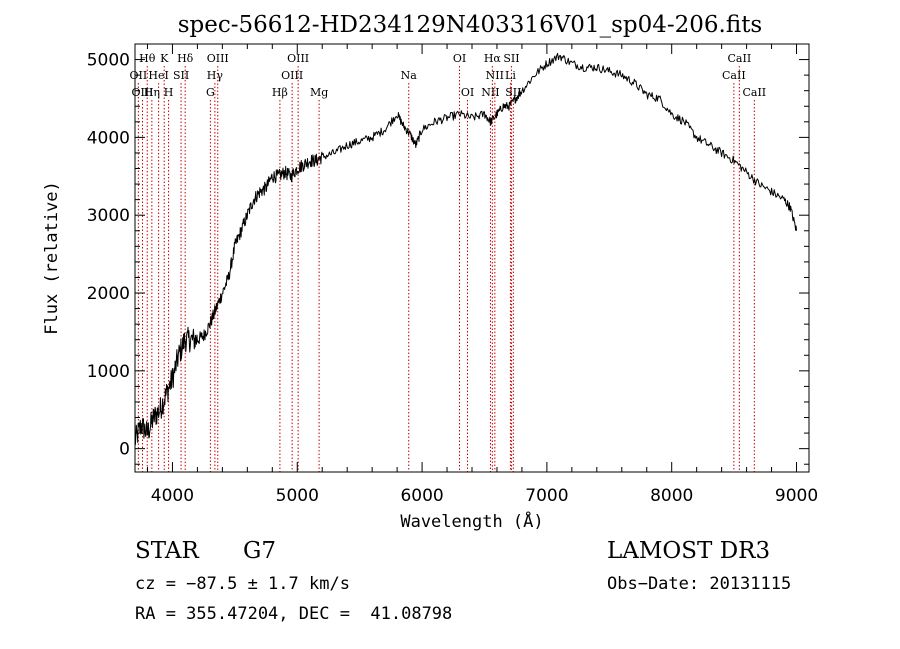  Describe the element at coordinates (108, 372) in the screenshot. I see `y-tick-label: 1000` at that location.